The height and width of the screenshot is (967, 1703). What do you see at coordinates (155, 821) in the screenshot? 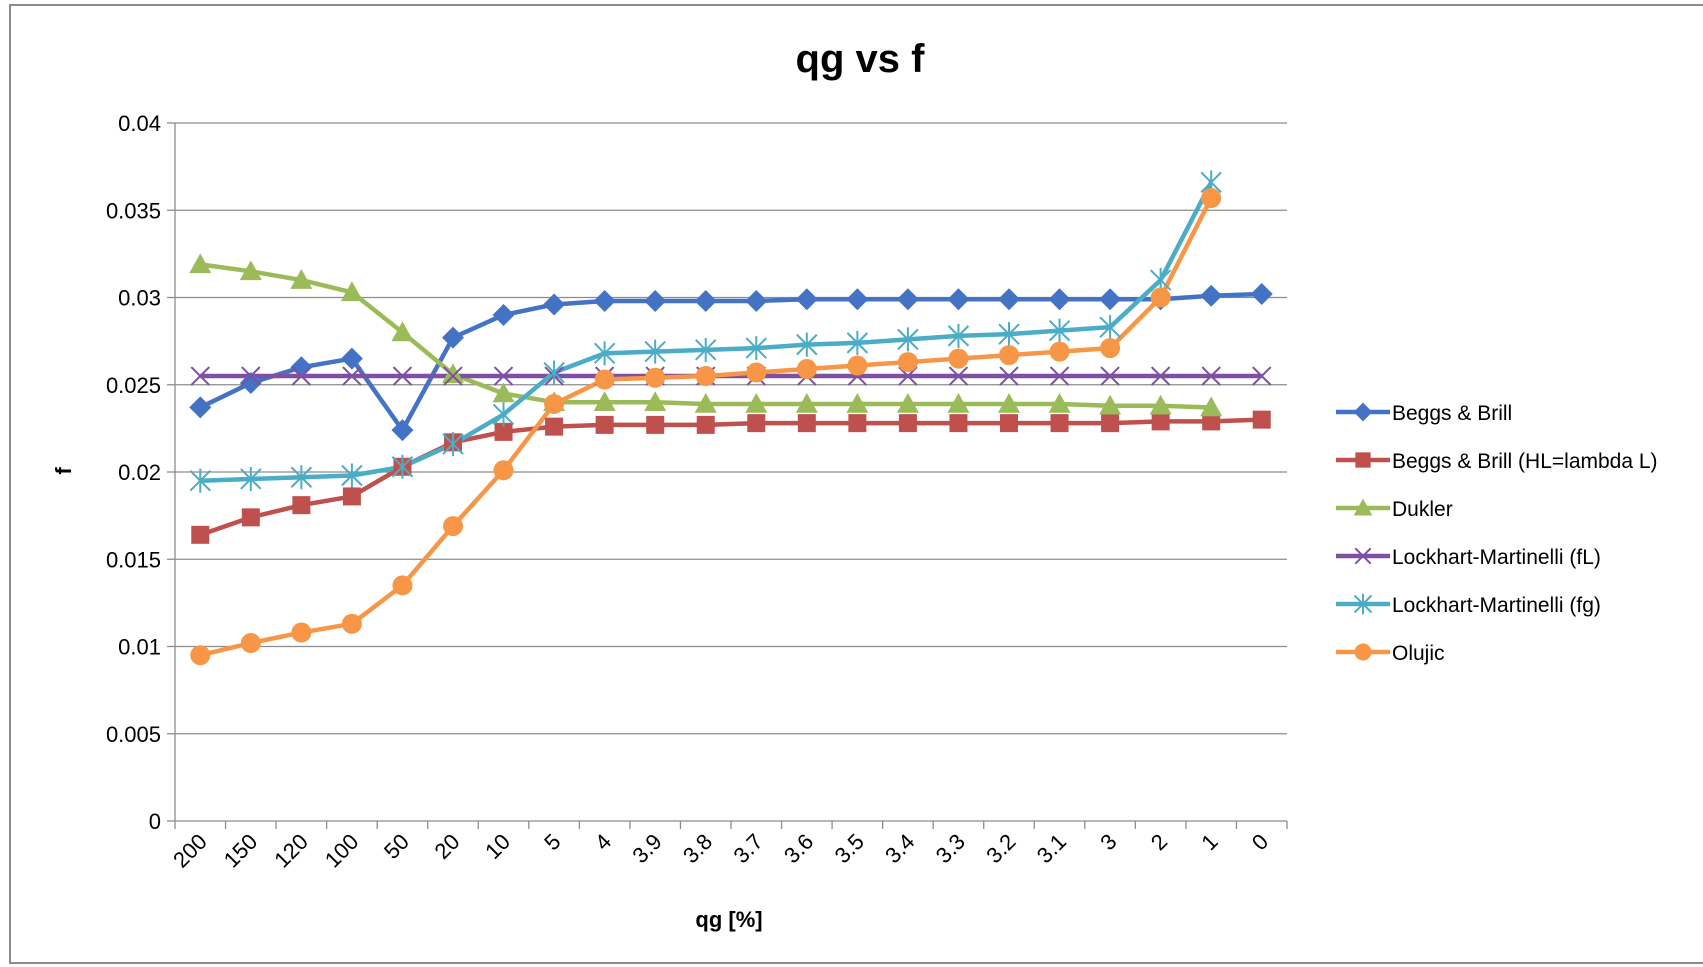
I see `y-tick-label: 0` at bounding box center [155, 821].